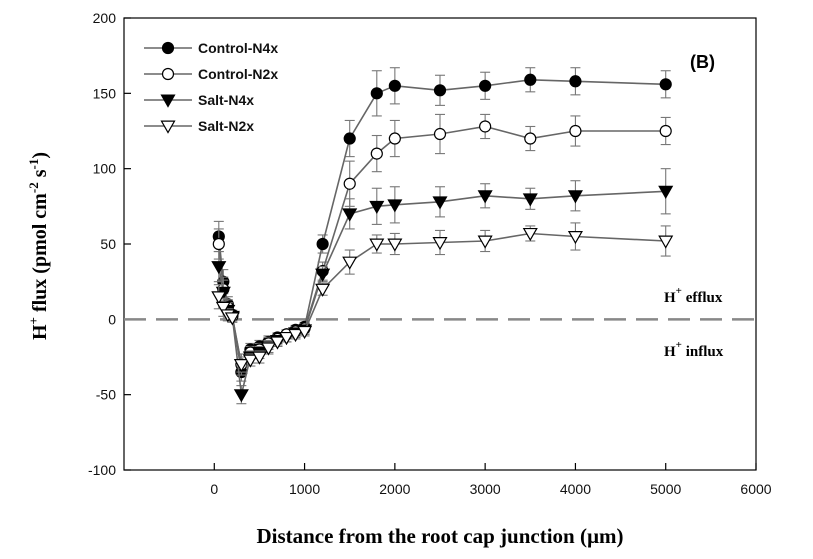 This screenshot has height=559, width=813. I want to click on x-tick-label: 1000, so click(304, 489).